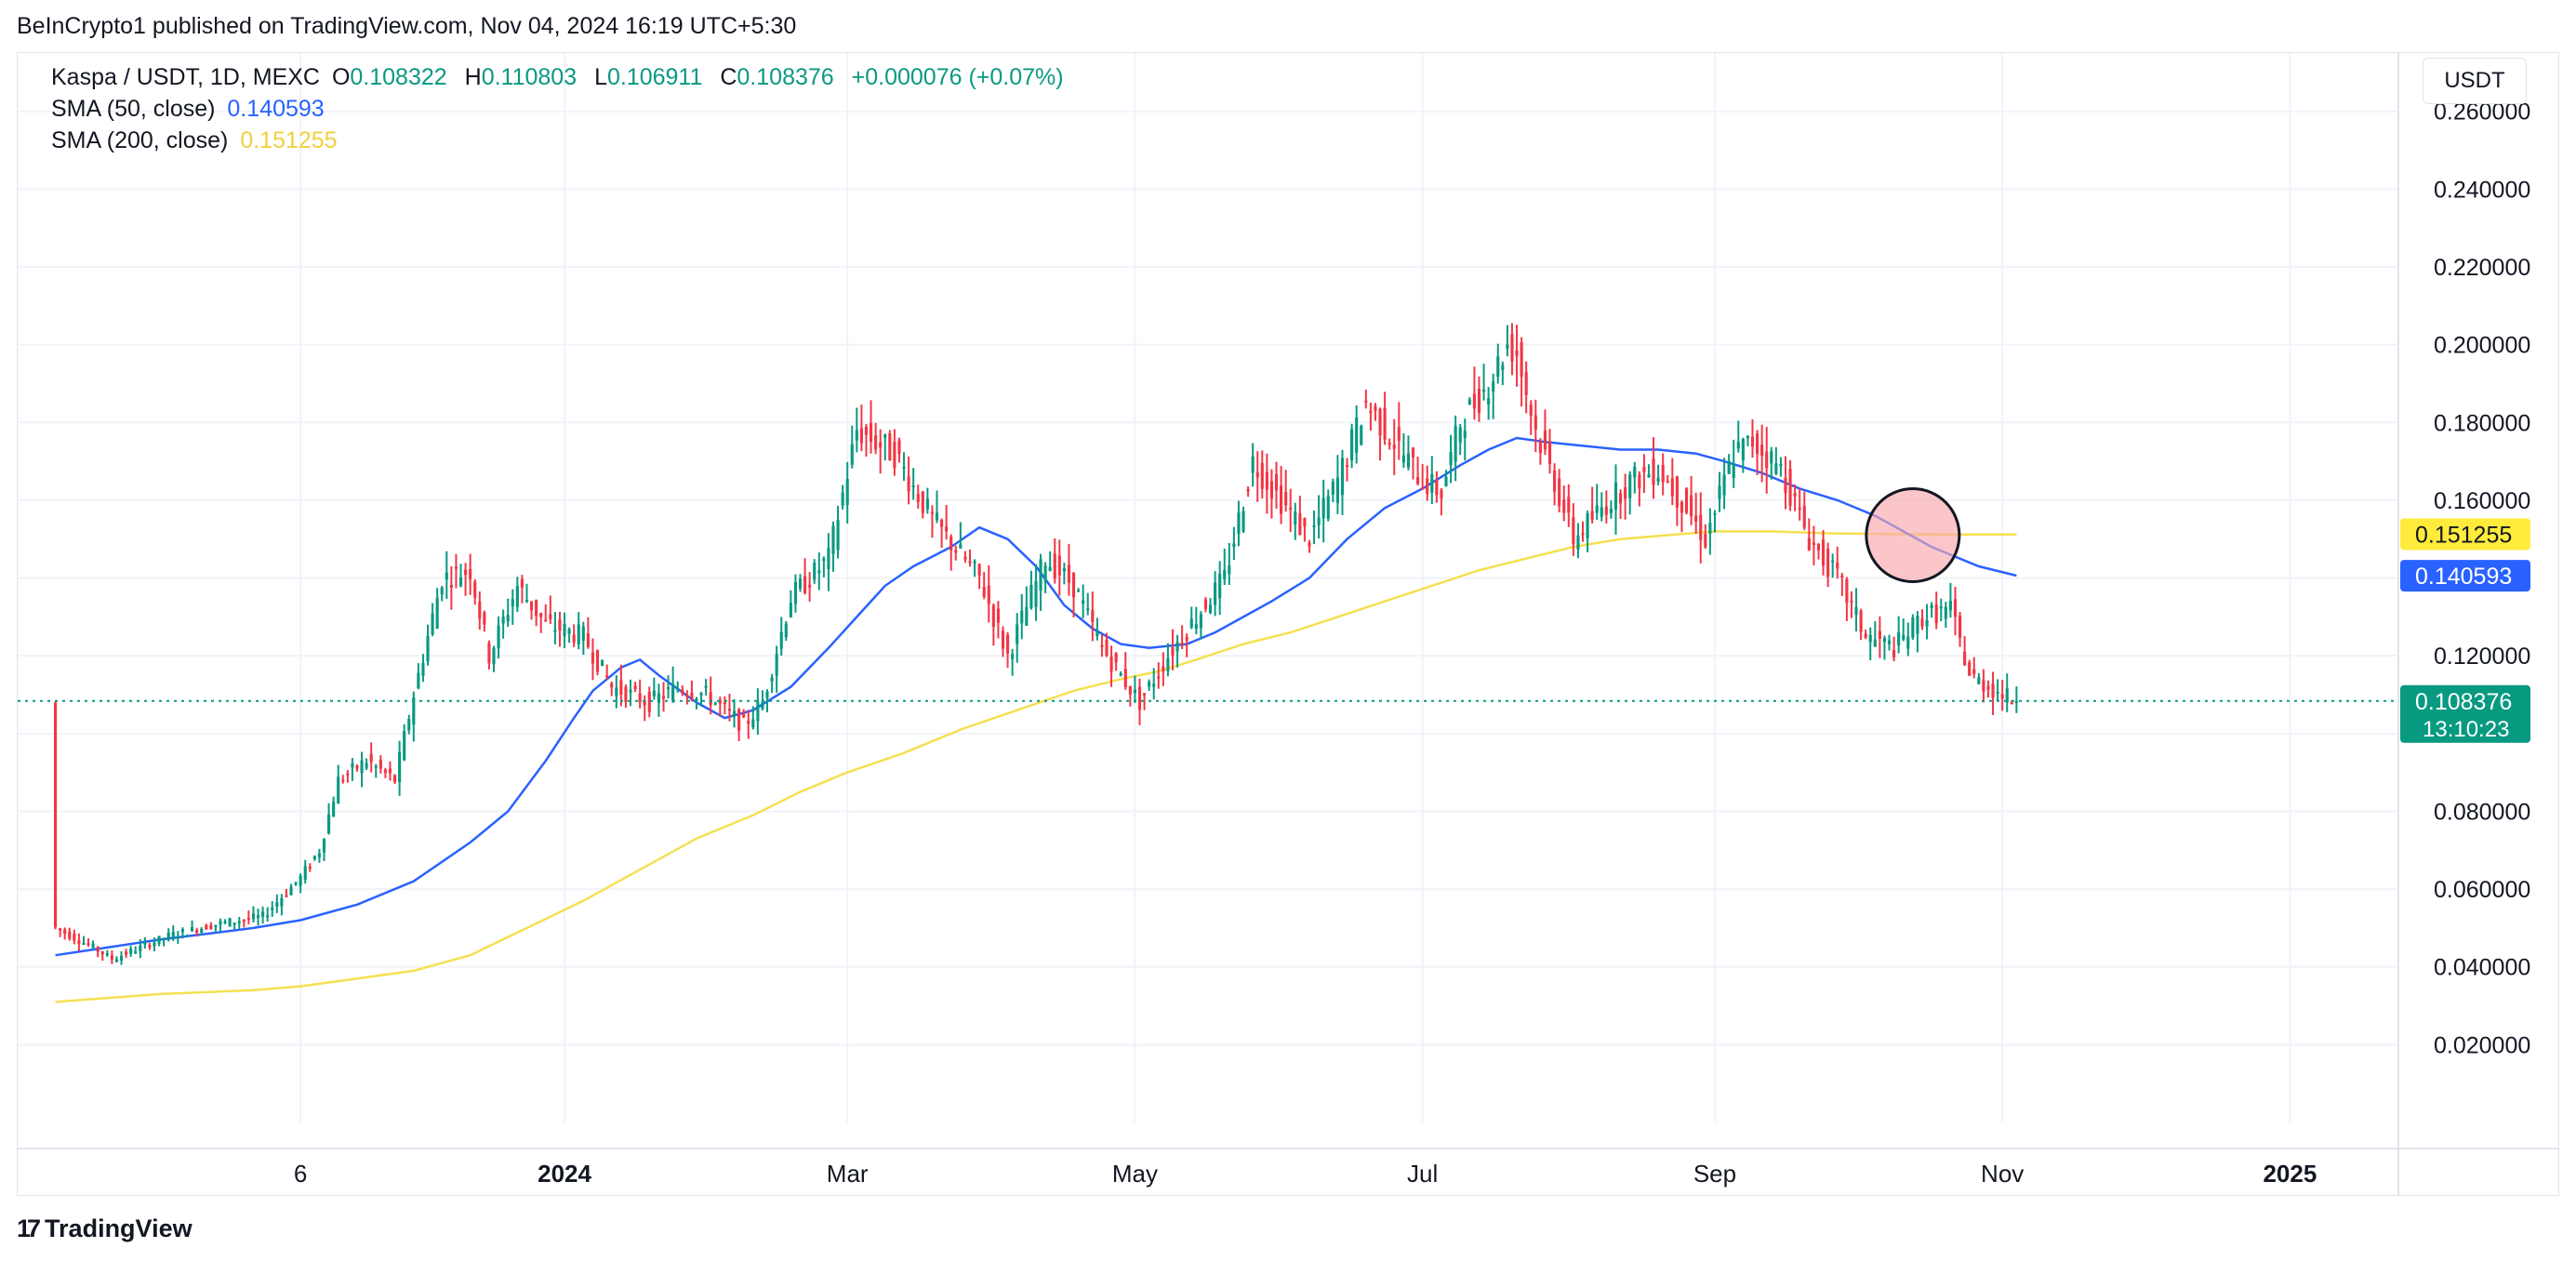 The width and height of the screenshot is (2576, 1261). What do you see at coordinates (190, 109) in the screenshot?
I see `sma50-legend: SMA (50, close) 0.140593` at bounding box center [190, 109].